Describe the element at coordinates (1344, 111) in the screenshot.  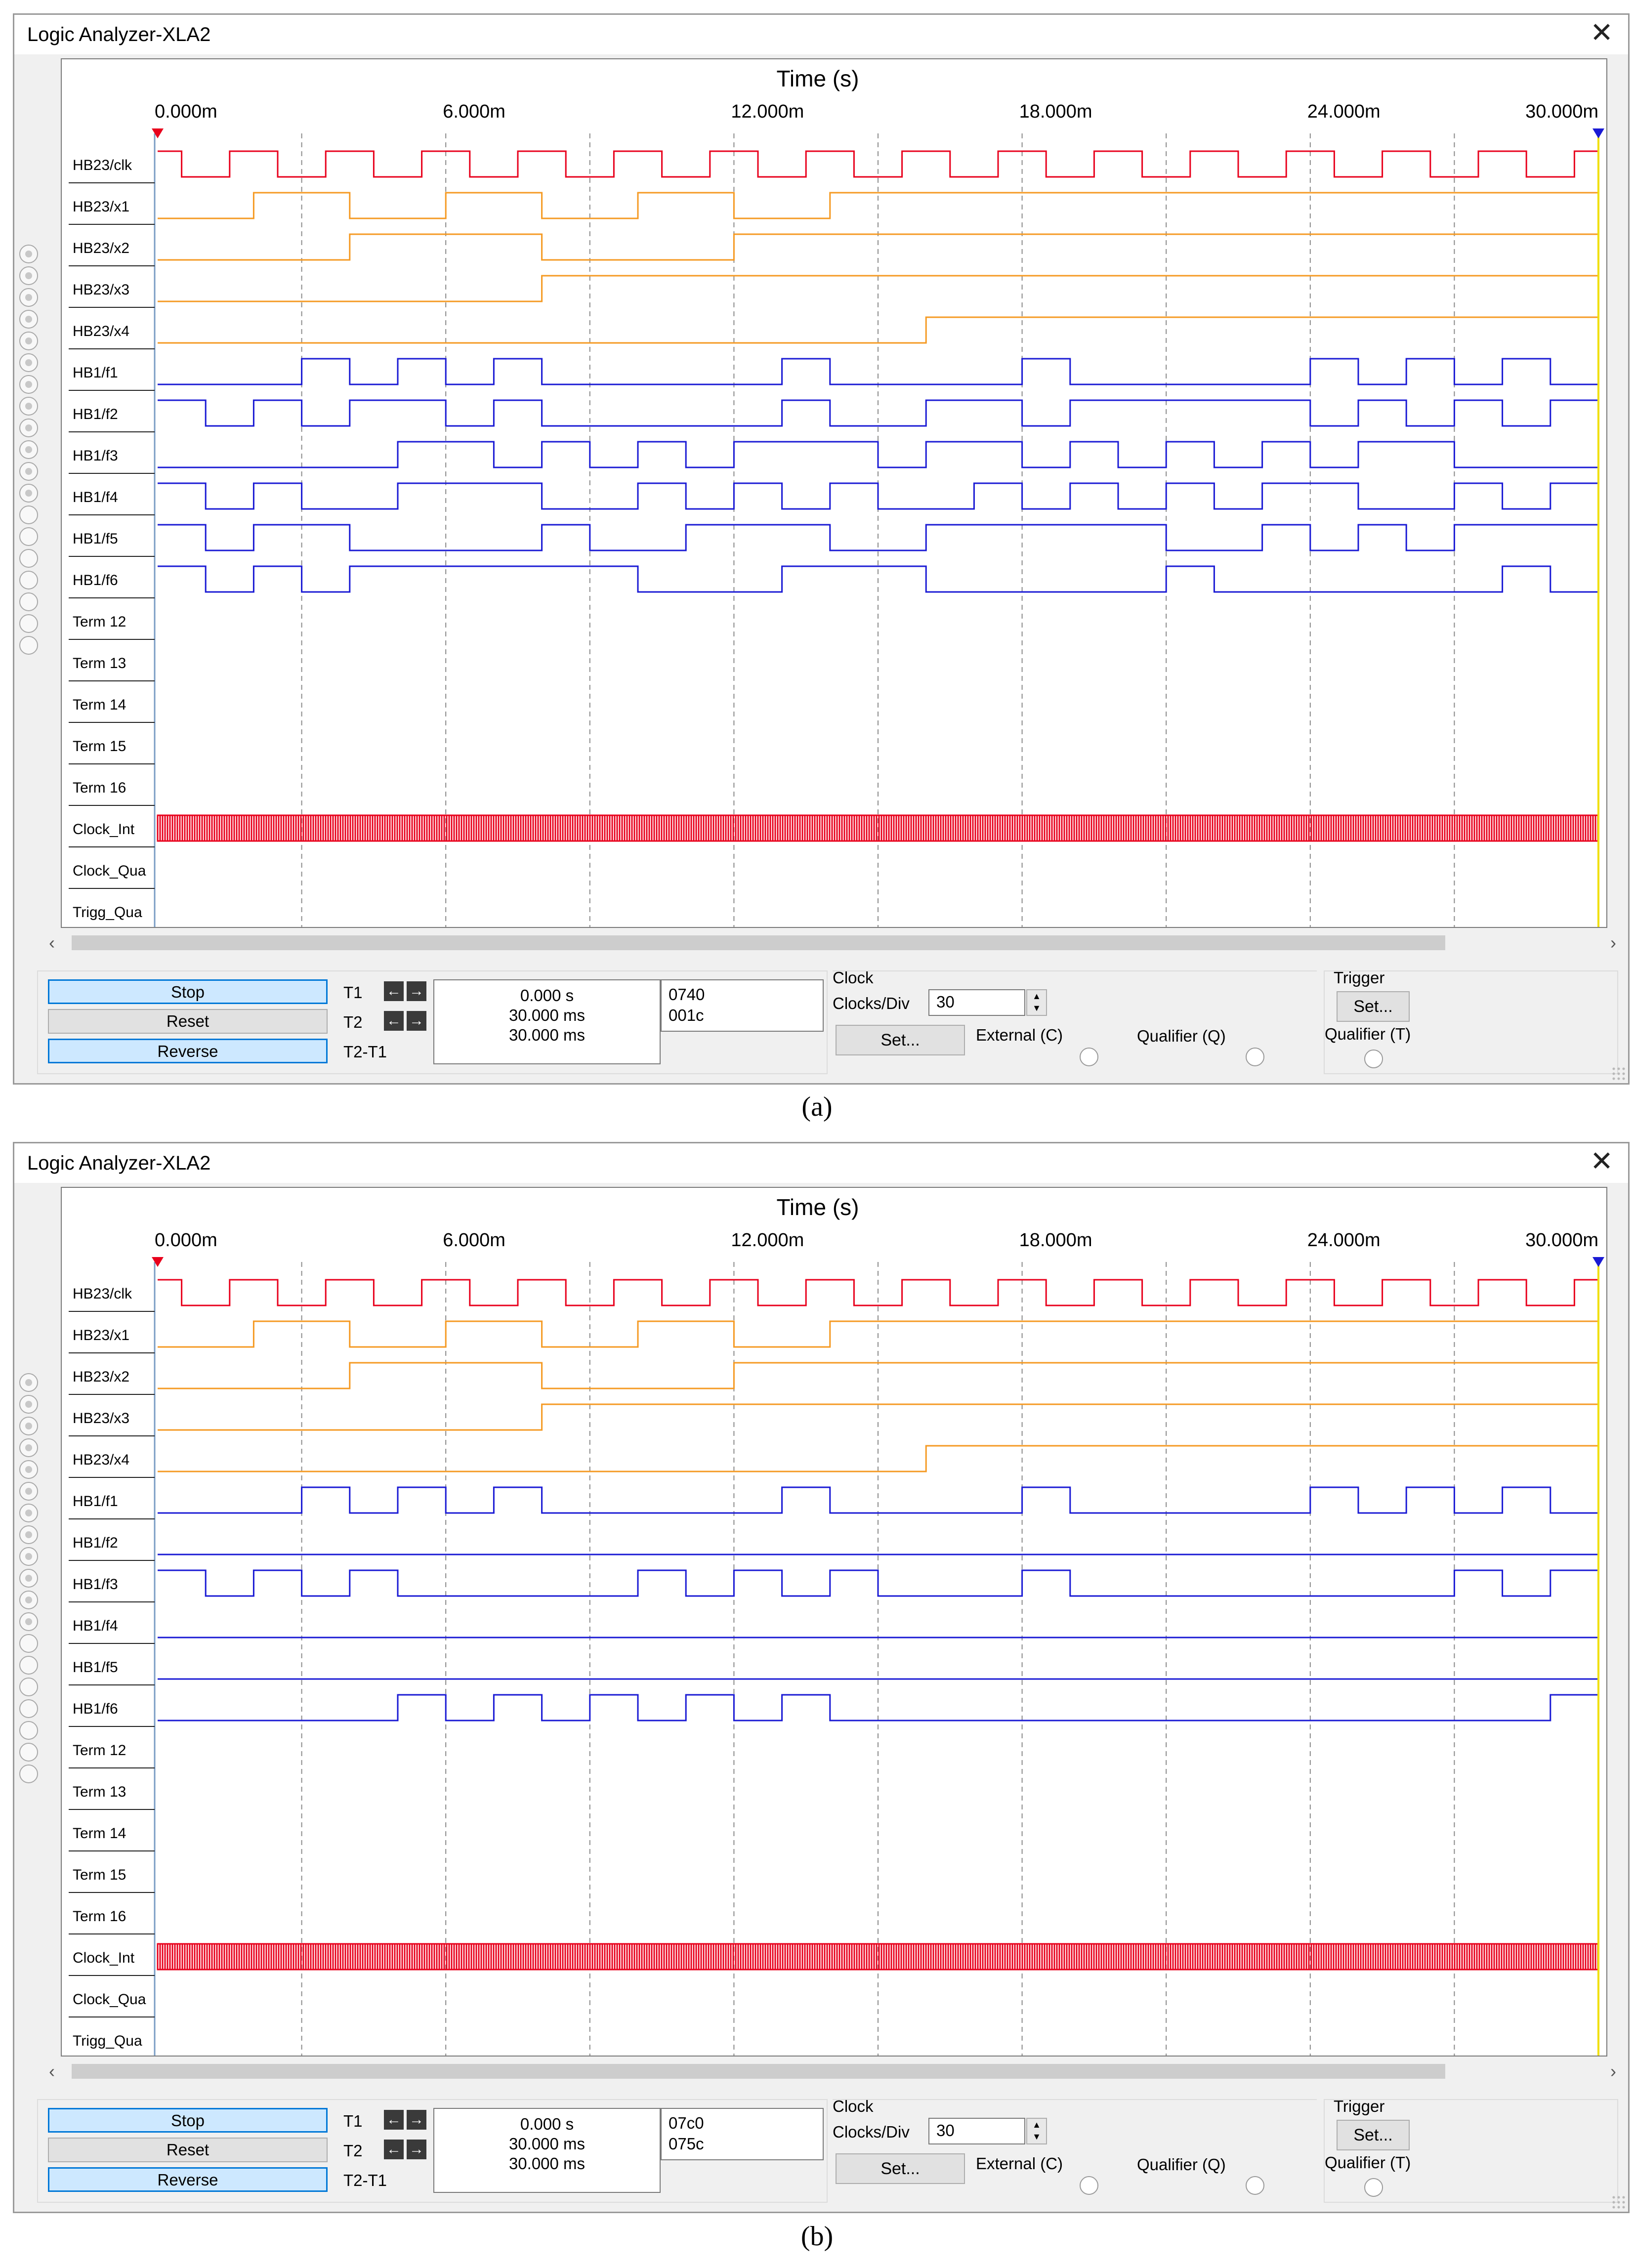
I see `tick-label: 24.000m` at that location.